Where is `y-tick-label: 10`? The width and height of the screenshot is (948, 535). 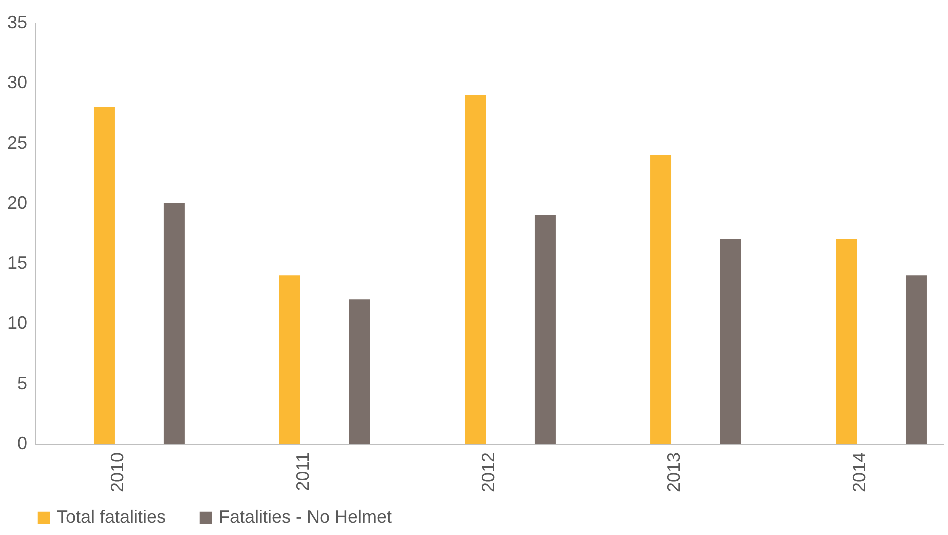
y-tick-label: 10 is located at coordinates (17, 323).